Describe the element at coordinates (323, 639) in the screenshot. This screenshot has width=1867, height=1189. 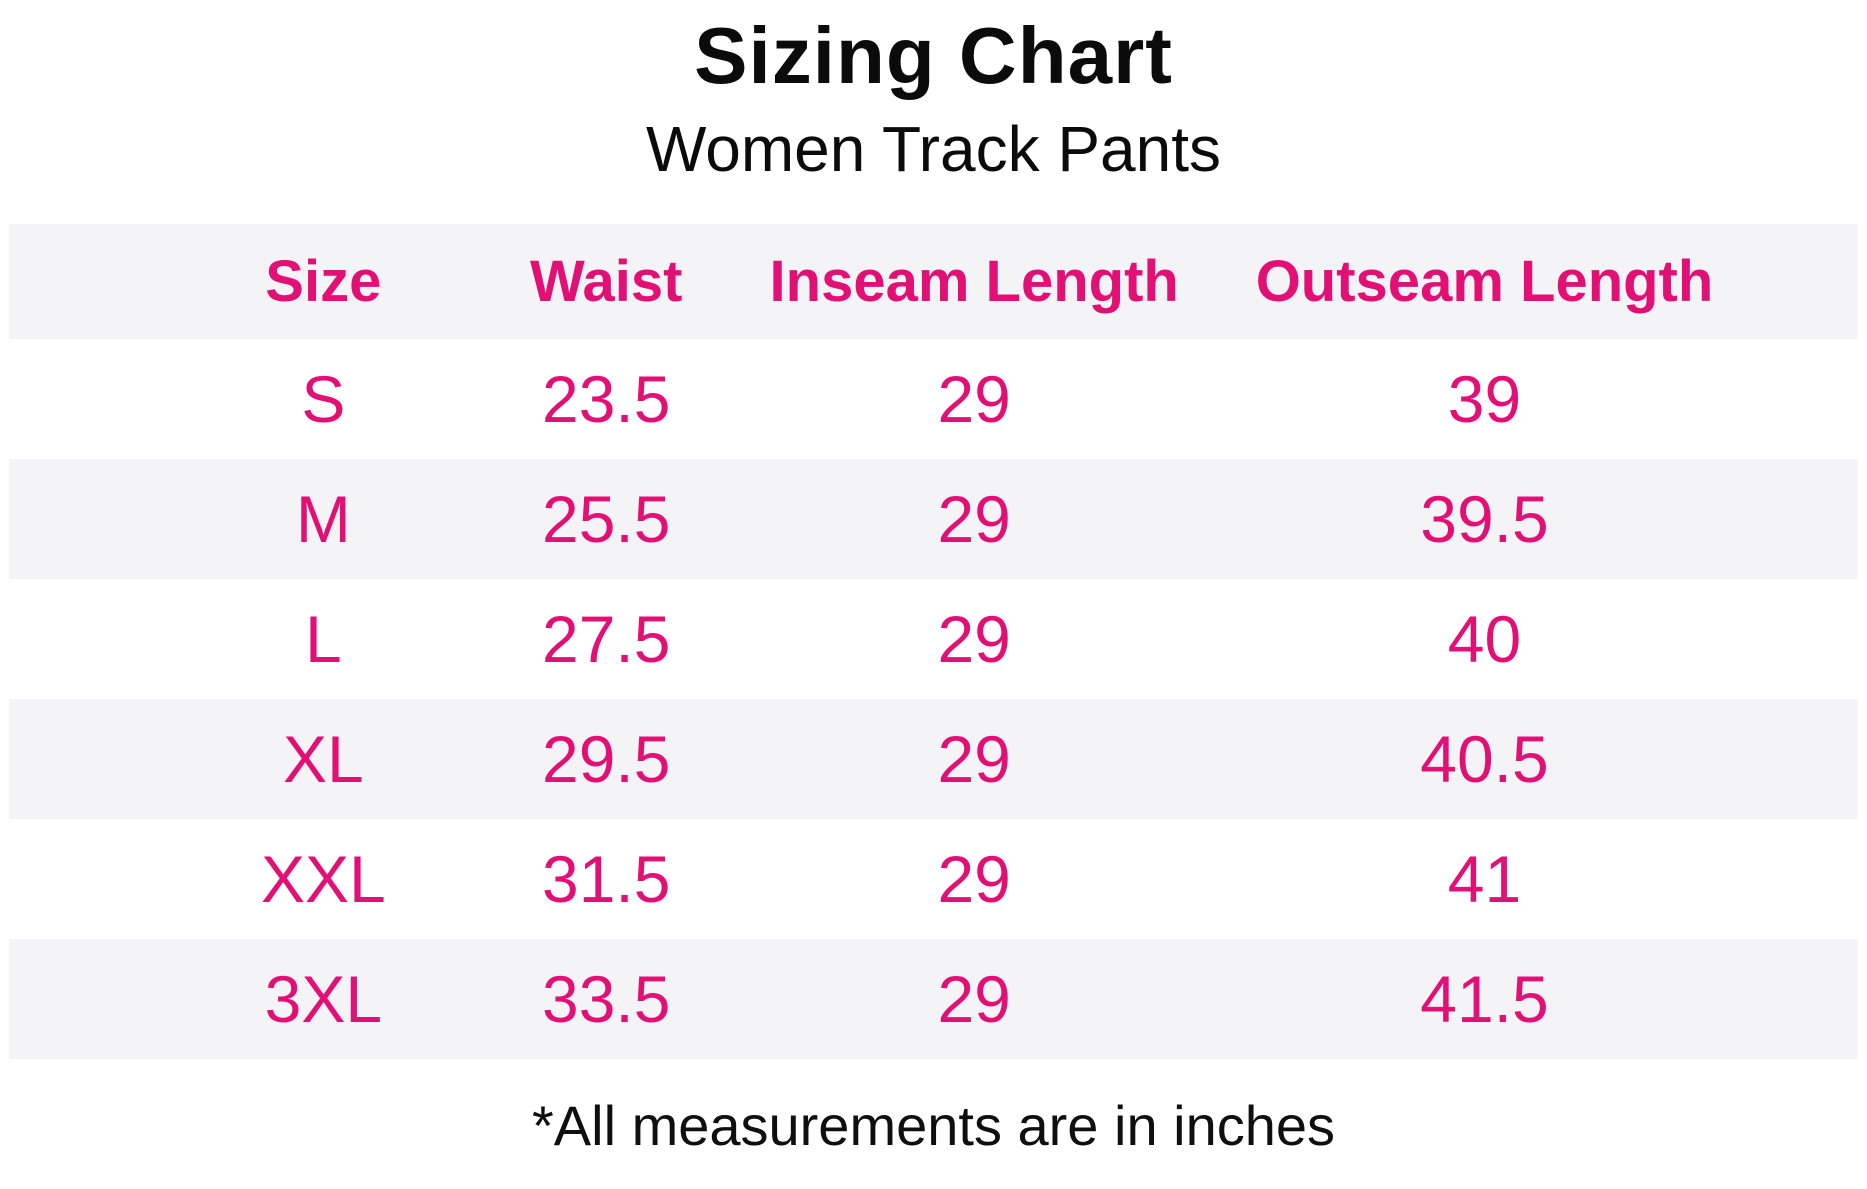
I see `size-cell: L` at that location.